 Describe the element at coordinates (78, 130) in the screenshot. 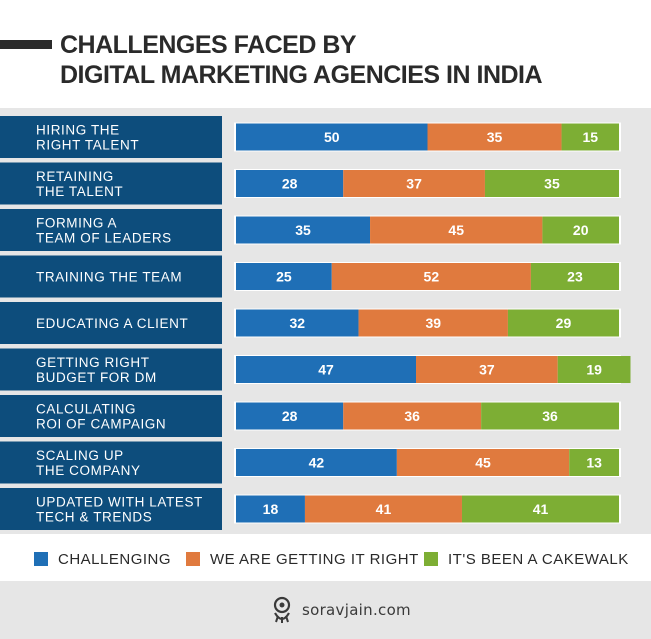

I see `category-label-line: HIRING THE` at that location.